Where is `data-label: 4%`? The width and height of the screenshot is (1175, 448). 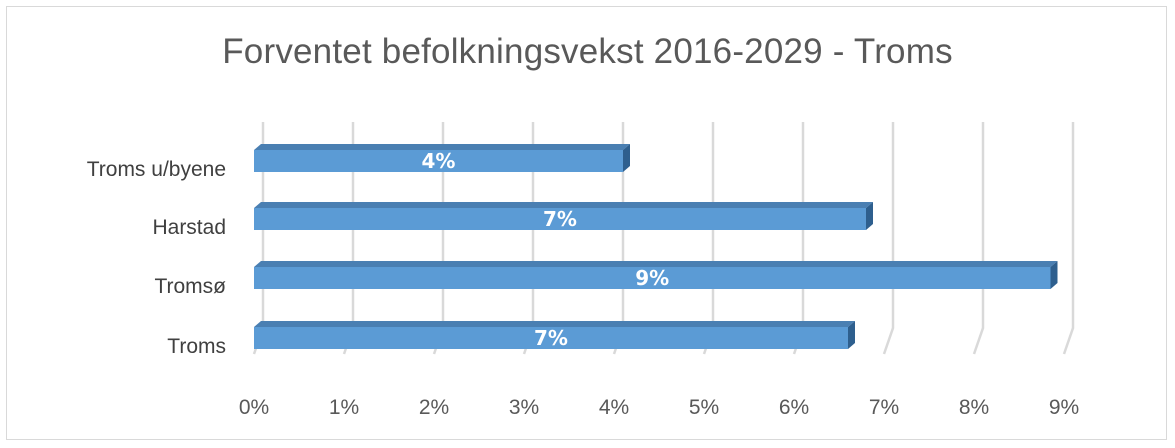 data-label: 4% is located at coordinates (439, 161).